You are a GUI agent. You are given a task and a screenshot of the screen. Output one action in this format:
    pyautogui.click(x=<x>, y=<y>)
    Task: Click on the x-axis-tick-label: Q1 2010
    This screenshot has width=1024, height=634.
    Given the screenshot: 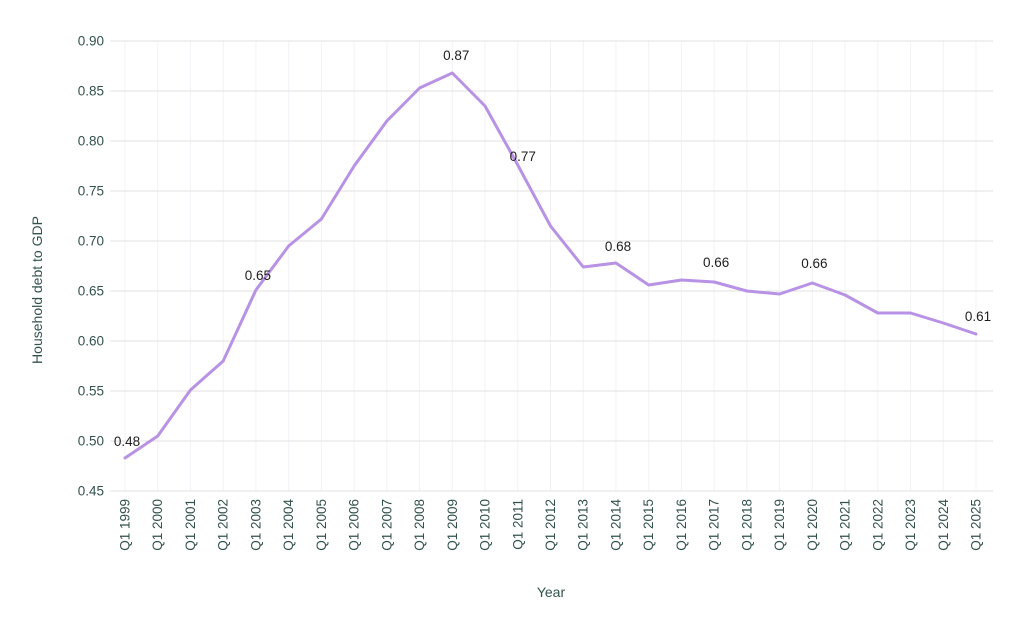 What is the action you would take?
    pyautogui.click(x=485, y=525)
    